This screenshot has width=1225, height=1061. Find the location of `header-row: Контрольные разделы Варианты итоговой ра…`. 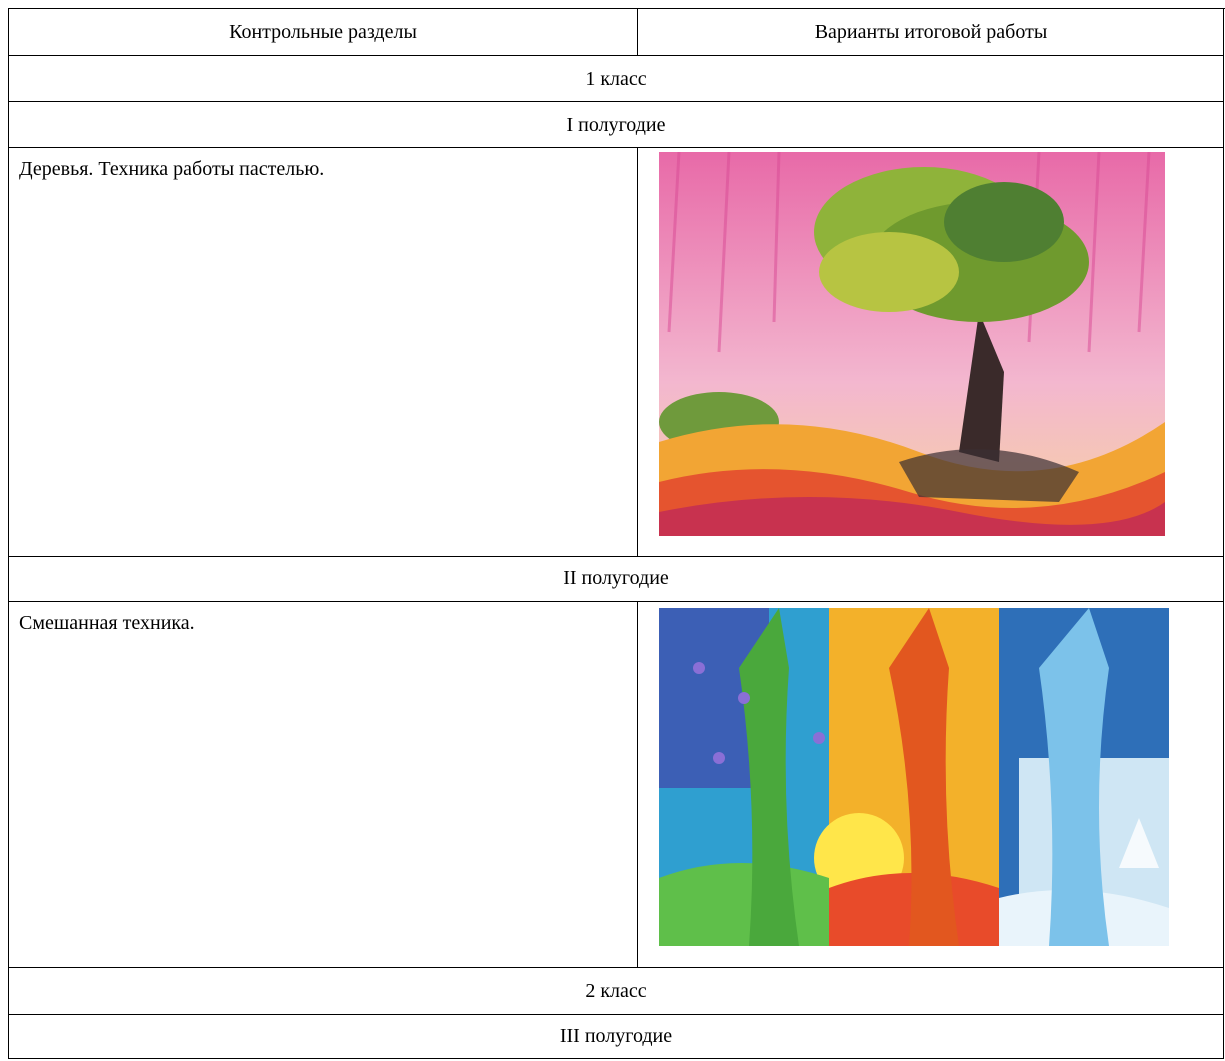

header-row: Контрольные разделы Варианты итоговой ра… is located at coordinates (616, 32).